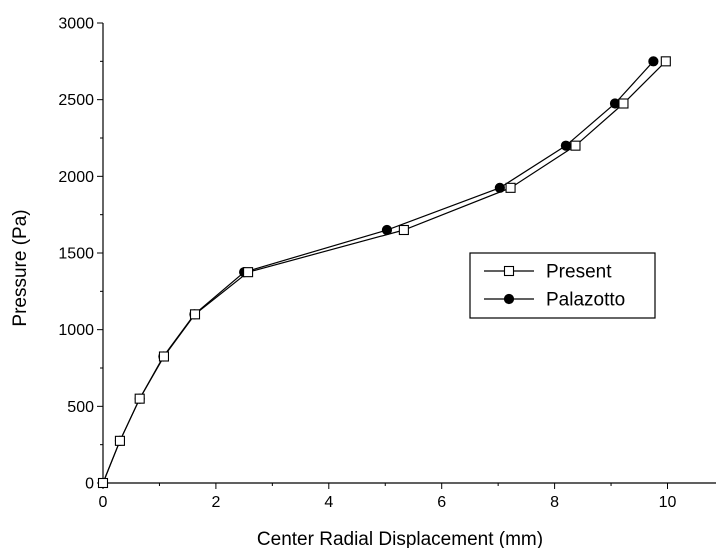  I want to click on legend-box, so click(562, 285).